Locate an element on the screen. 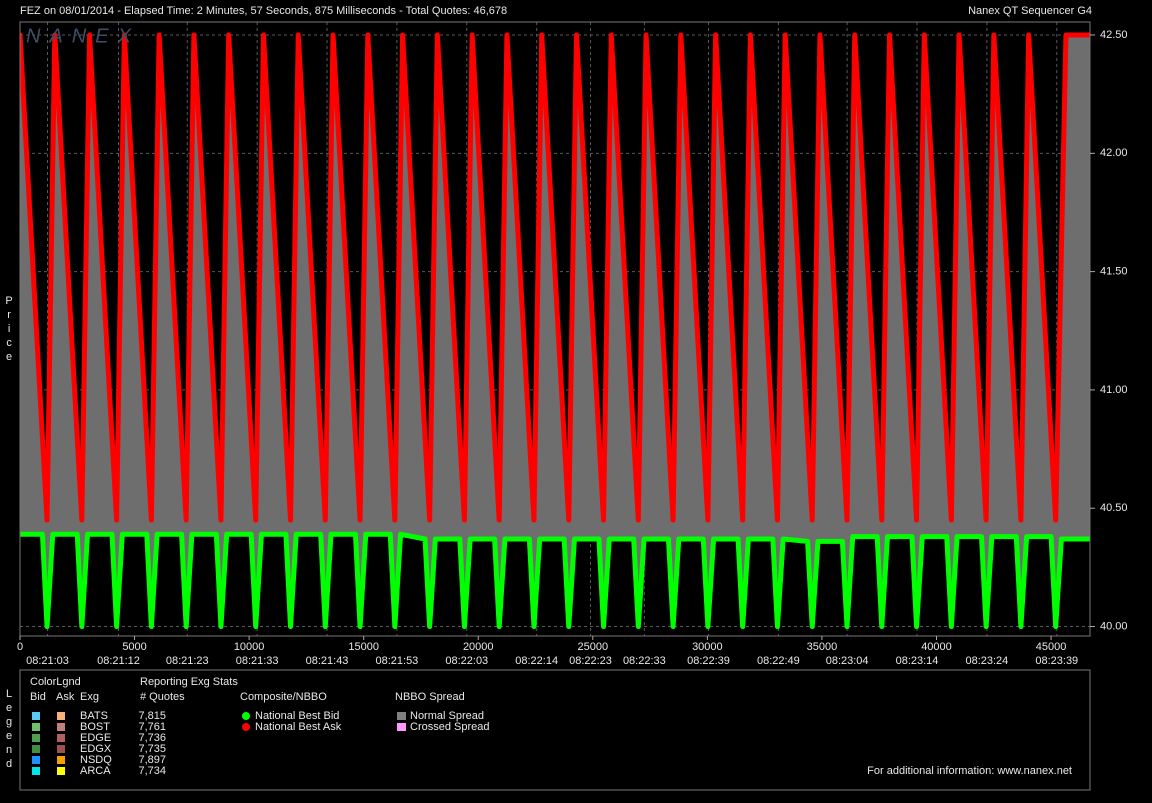 The height and width of the screenshot is (803, 1152). y-axis-label: Price is located at coordinates (9, 330).